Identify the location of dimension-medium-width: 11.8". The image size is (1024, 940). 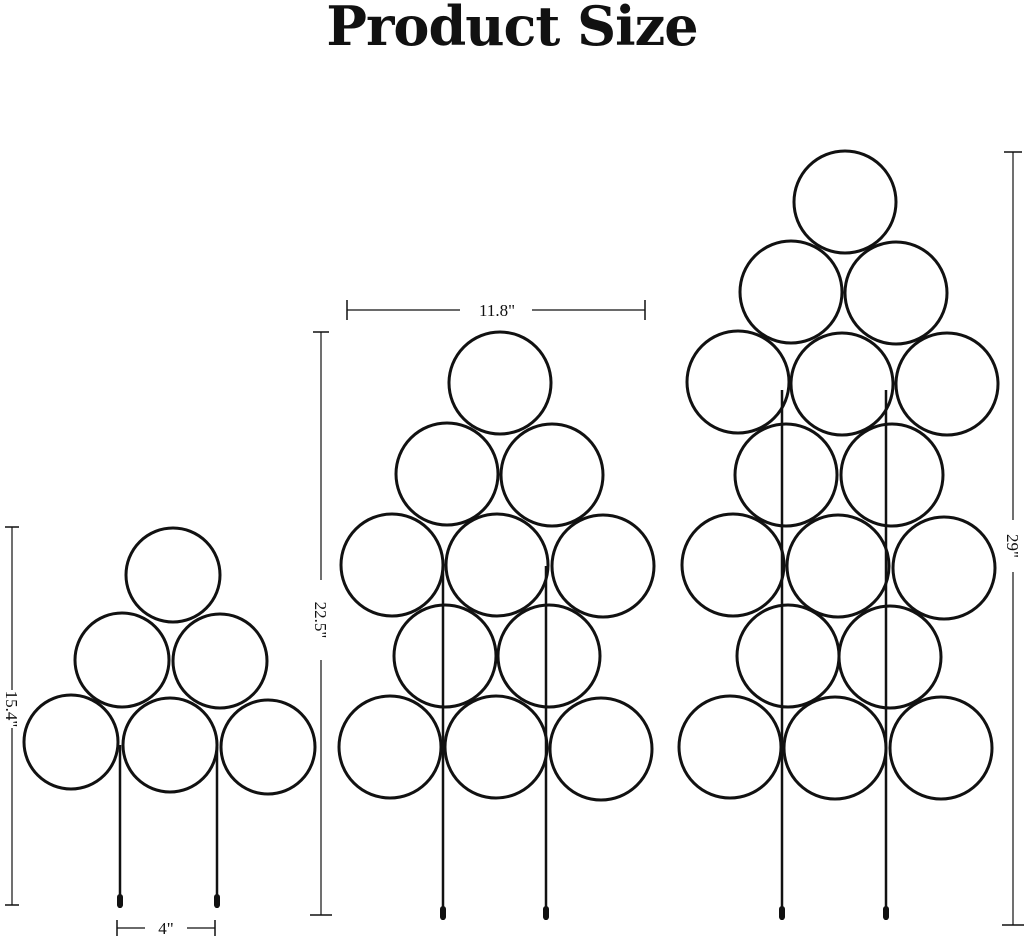
(496, 310).